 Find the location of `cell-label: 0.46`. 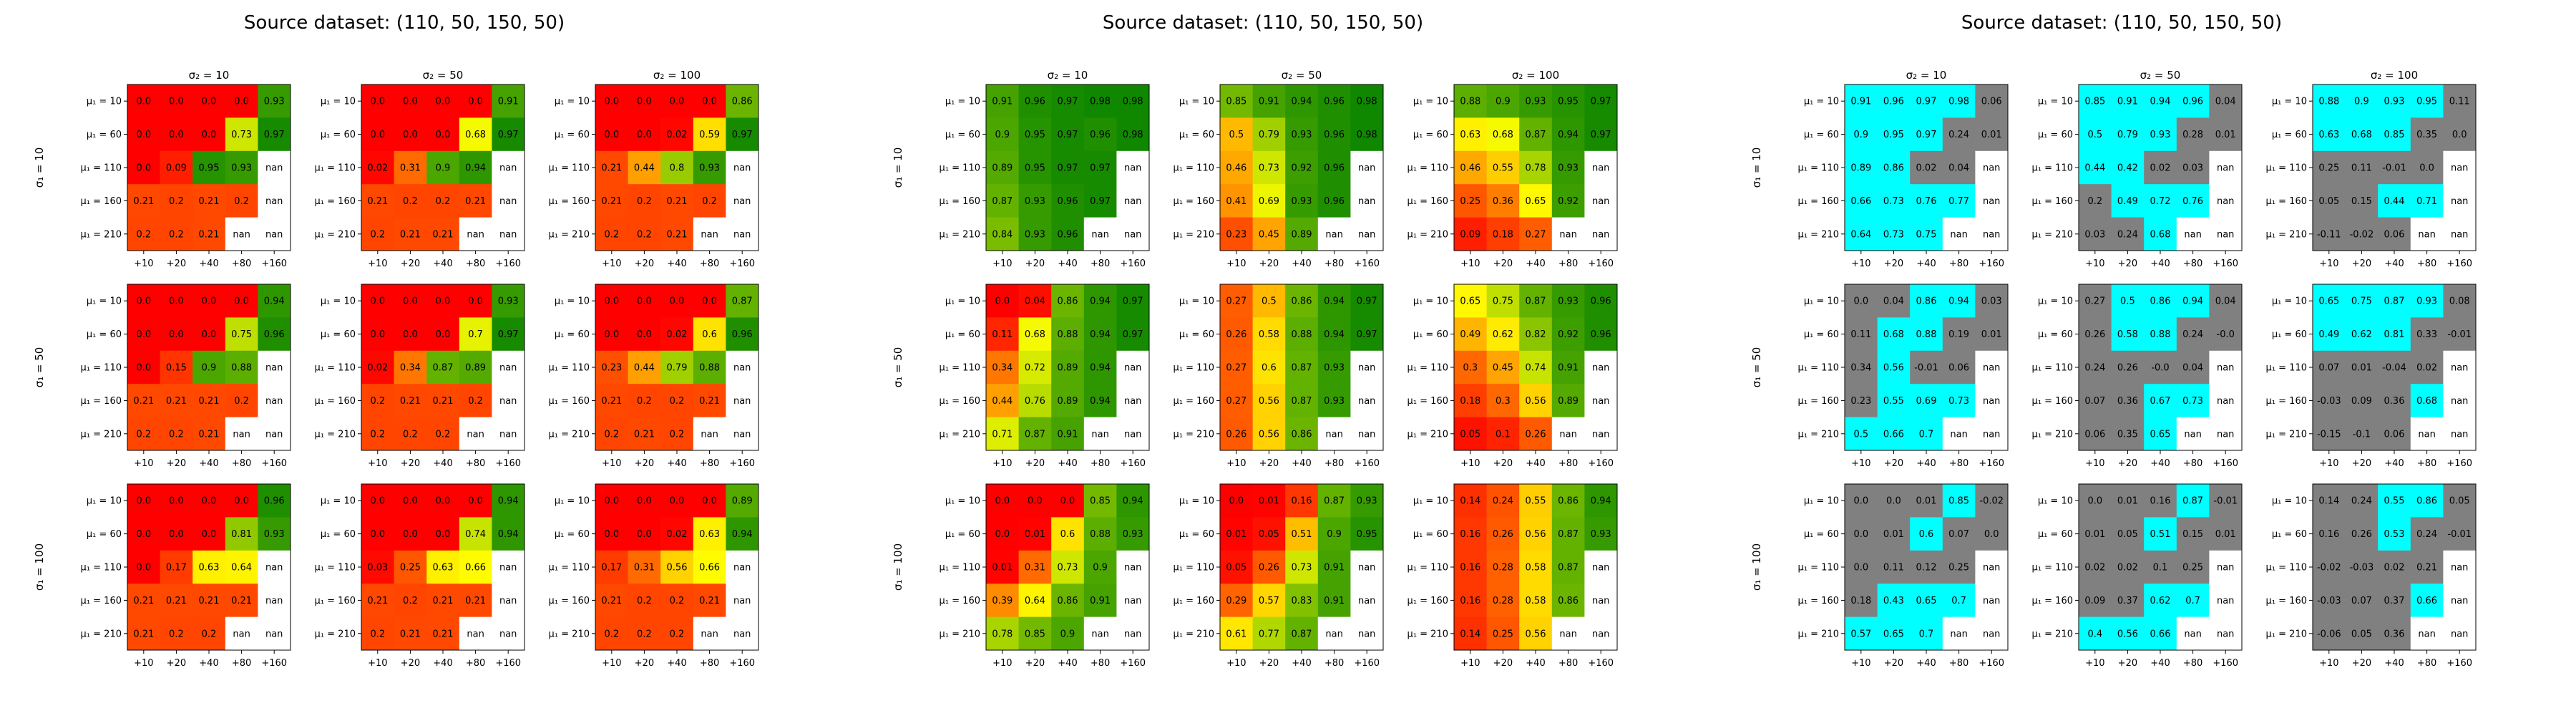

cell-label: 0.46 is located at coordinates (1236, 168).